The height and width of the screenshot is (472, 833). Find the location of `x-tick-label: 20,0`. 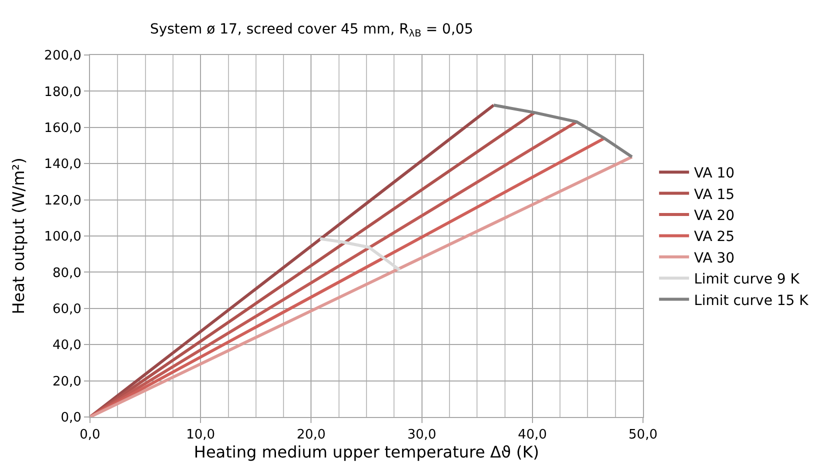

x-tick-label: 20,0 is located at coordinates (311, 435).